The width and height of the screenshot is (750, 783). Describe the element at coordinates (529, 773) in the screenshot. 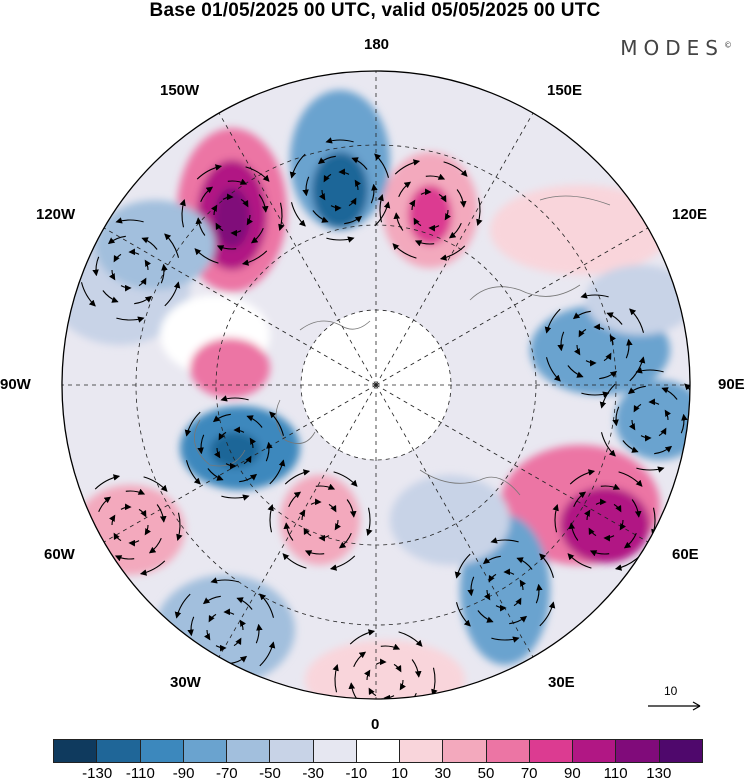

I see `colorbar-tick-label: 70` at that location.